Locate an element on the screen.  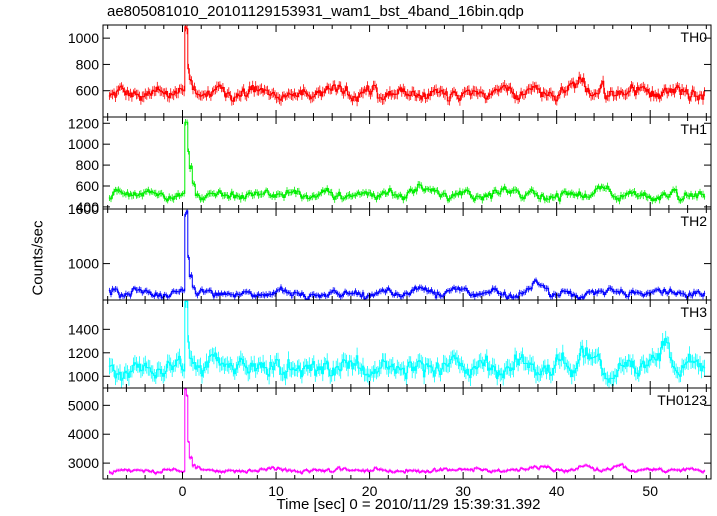
series-line-th3 is located at coordinates (407, 341).